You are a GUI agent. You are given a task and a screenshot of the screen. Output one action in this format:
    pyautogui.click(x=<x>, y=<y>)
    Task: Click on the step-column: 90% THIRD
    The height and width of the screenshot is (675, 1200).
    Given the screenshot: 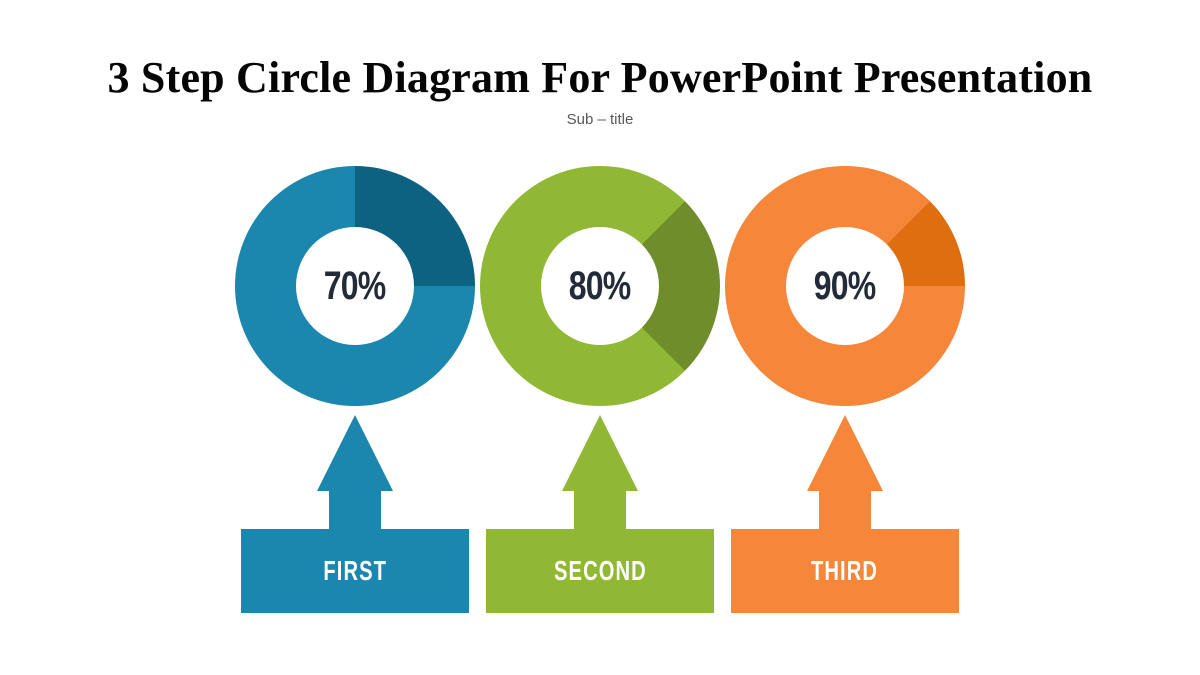 What is the action you would take?
    pyautogui.click(x=845, y=389)
    